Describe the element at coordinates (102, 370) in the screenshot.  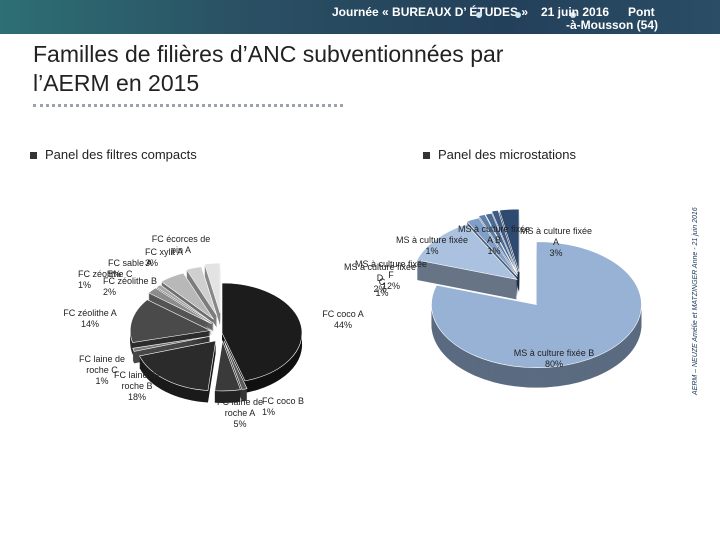
I see `pie-slice-label: FC laine de roche C 1%` at that location.